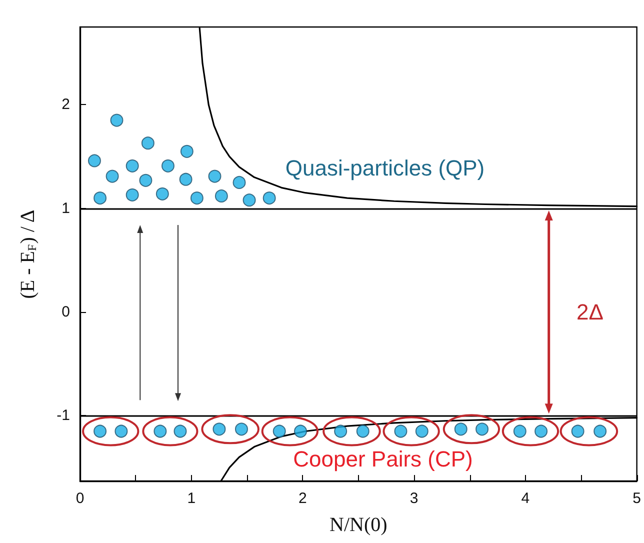 The height and width of the screenshot is (543, 644). I want to click on y-tick-label: 2, so click(66, 105).